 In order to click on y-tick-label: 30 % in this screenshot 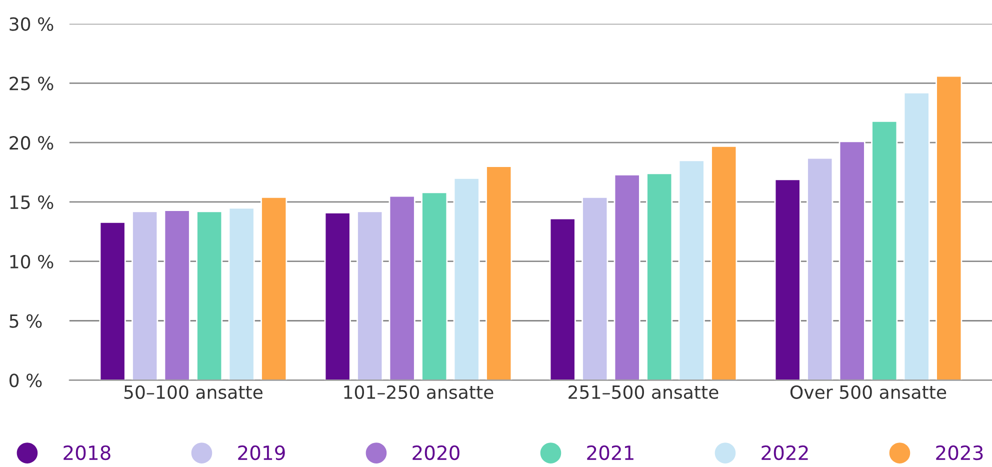, I will do `click(32, 24)`.